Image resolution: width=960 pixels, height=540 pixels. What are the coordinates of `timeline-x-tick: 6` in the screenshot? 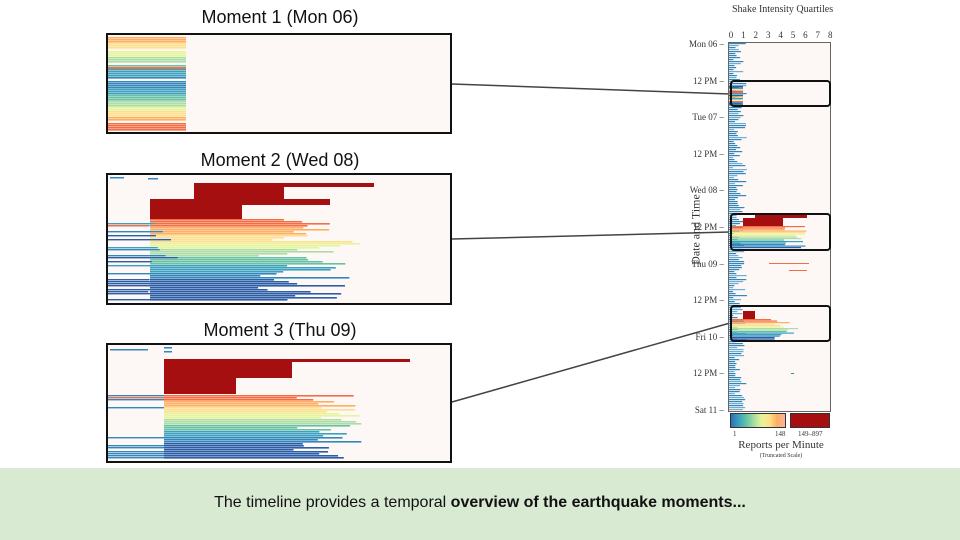 It's located at (805, 35).